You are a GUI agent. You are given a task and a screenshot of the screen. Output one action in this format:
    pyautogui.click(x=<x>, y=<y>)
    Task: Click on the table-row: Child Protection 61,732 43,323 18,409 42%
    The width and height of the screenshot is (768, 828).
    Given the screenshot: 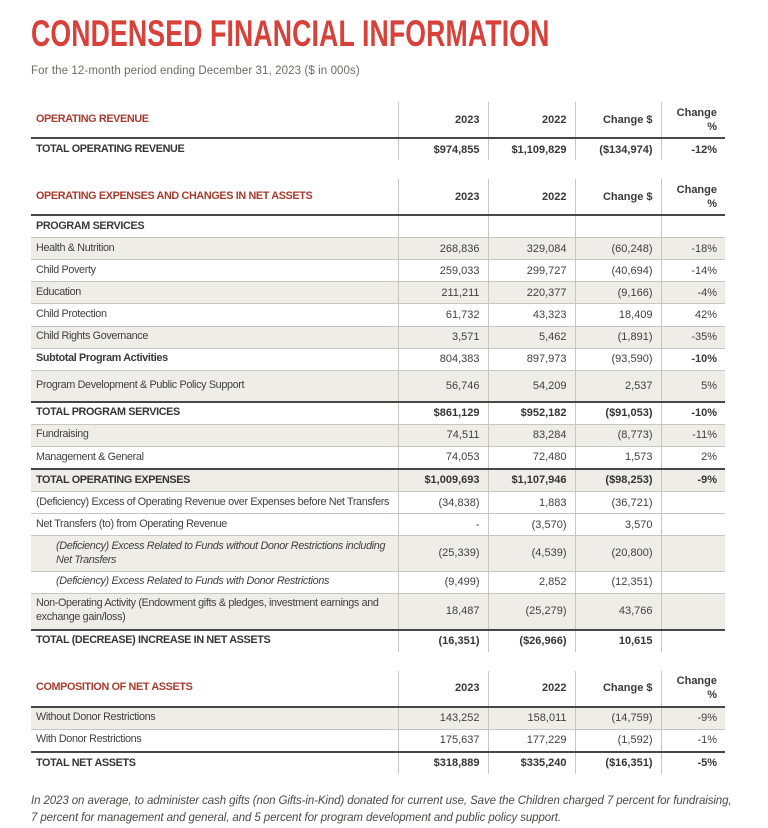 What is the action you would take?
    pyautogui.click(x=378, y=315)
    